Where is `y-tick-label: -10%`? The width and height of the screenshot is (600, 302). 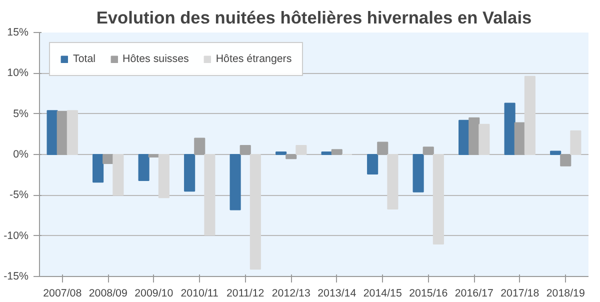 y-tick-label: -10% is located at coordinates (17, 236).